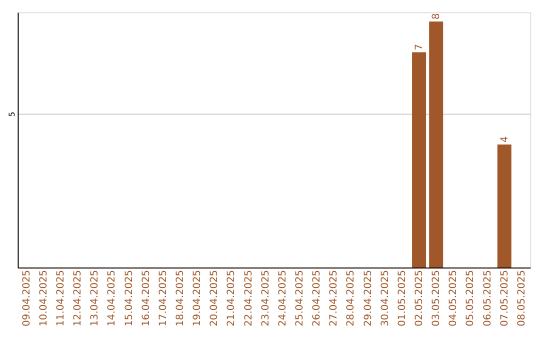 Image resolution: width=540 pixels, height=340 pixels. I want to click on x-tick-label: 23.04.2025, so click(266, 298).